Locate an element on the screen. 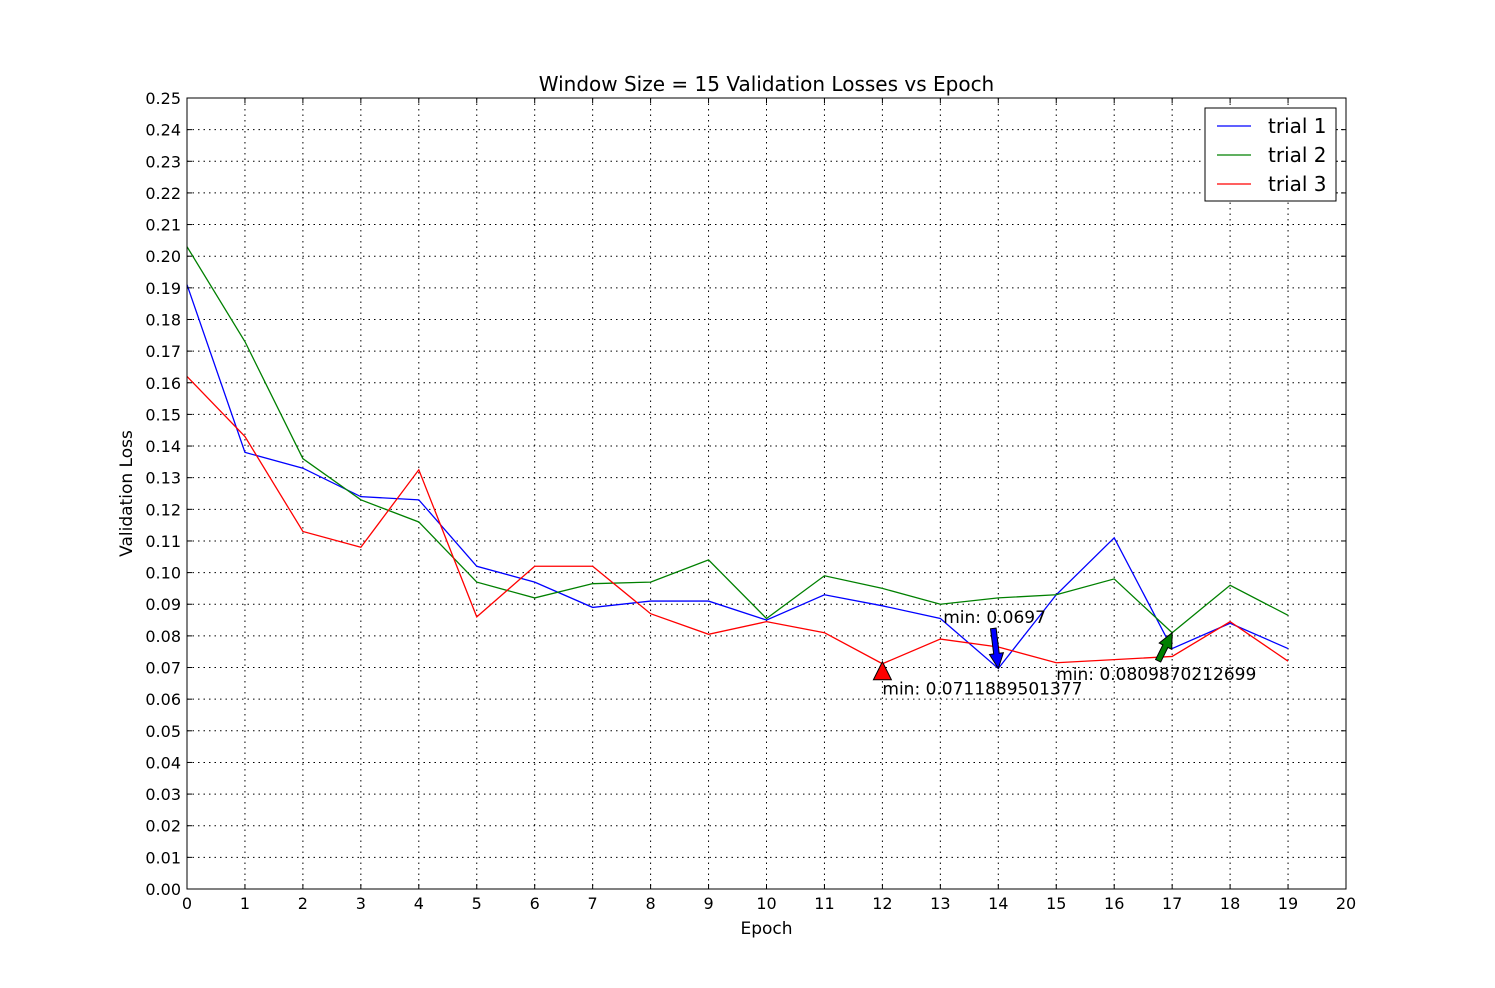 The width and height of the screenshot is (1495, 988). x-tick-label: 5 is located at coordinates (477, 903).